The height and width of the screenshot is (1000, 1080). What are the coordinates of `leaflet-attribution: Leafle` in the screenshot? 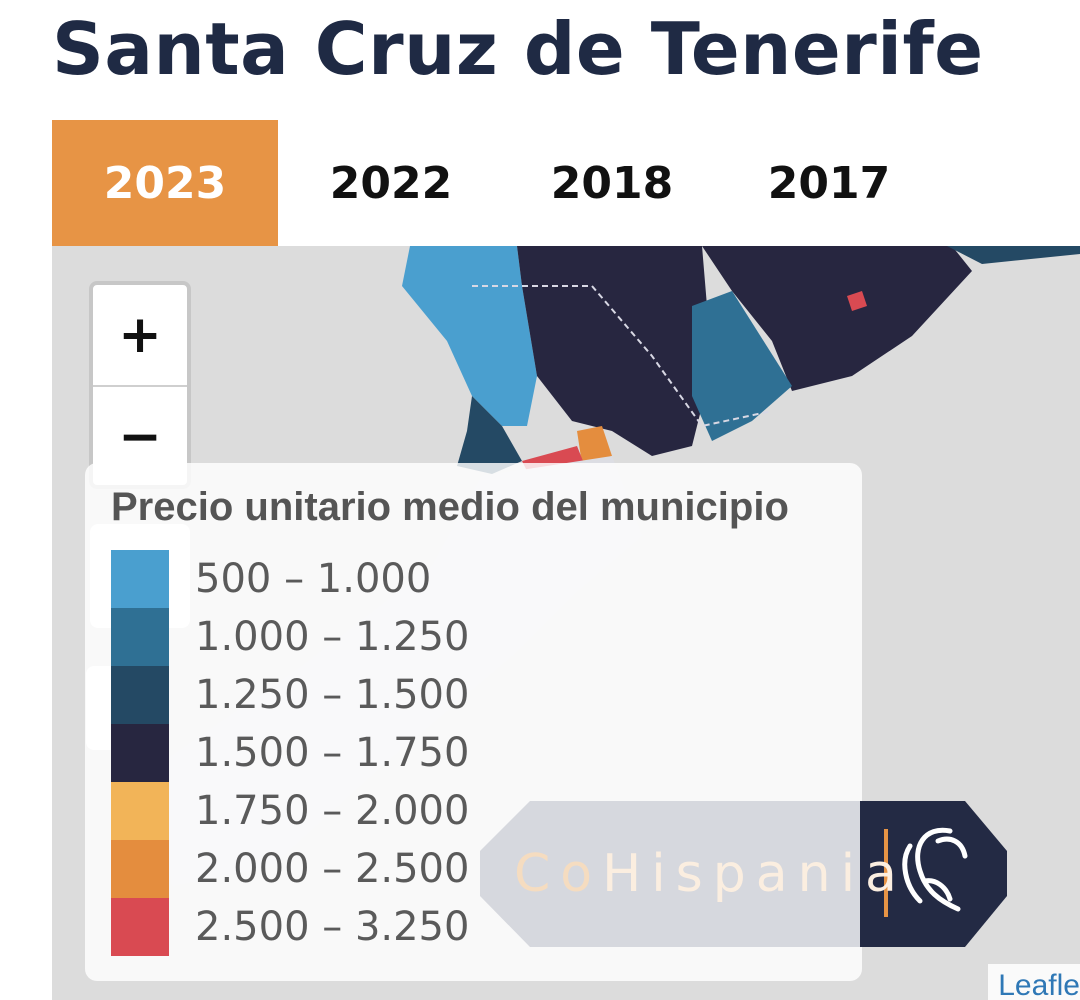 It's located at (1034, 982).